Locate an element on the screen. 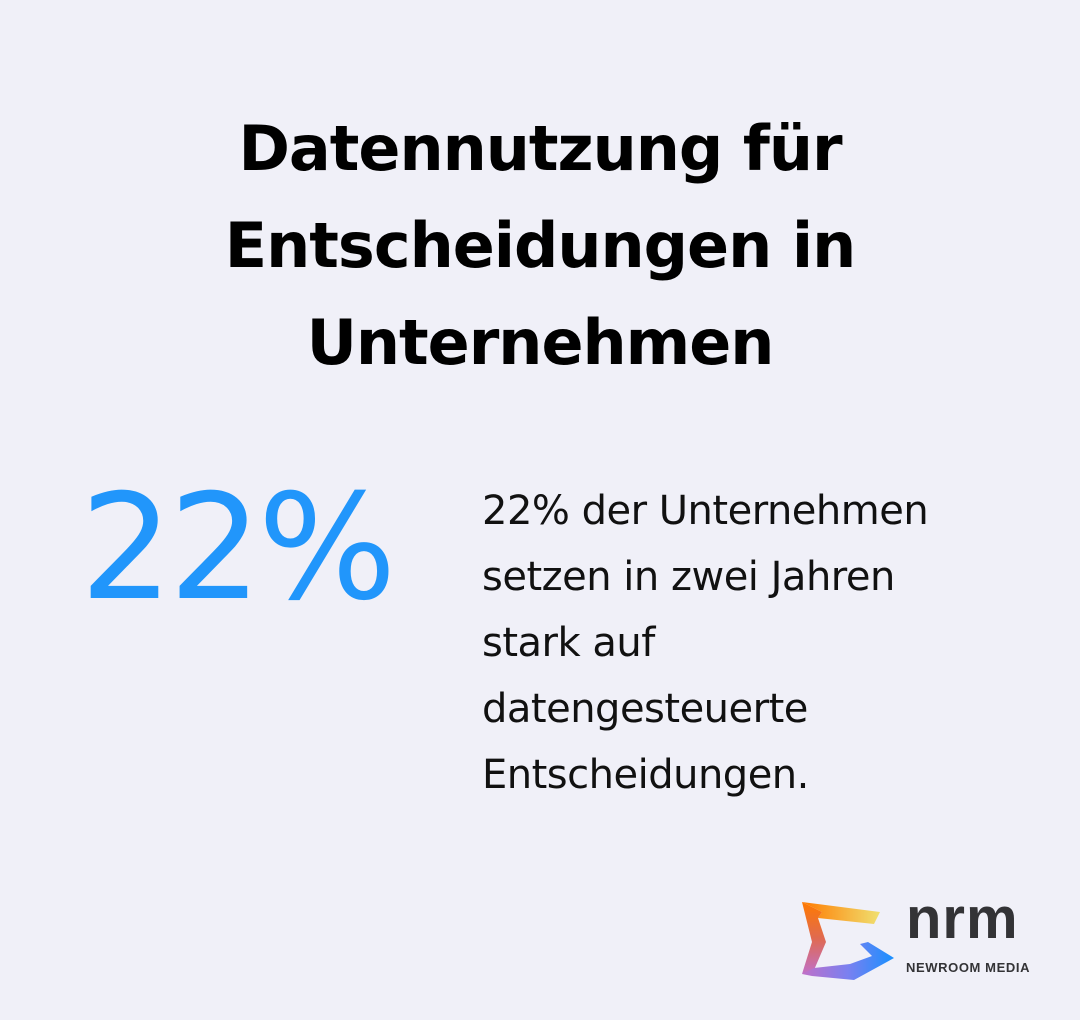  stat-description-line-5: Entscheidungen. is located at coordinates (645, 775).